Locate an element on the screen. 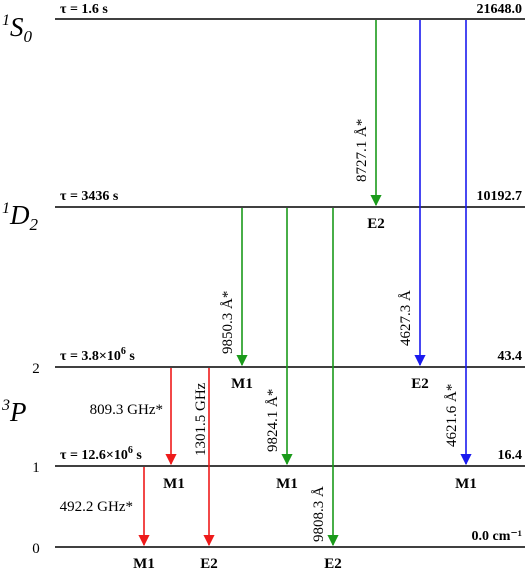 Image resolution: width=525 pixels, height=569 pixels. term-label-3P: 3P is located at coordinates (14, 412).